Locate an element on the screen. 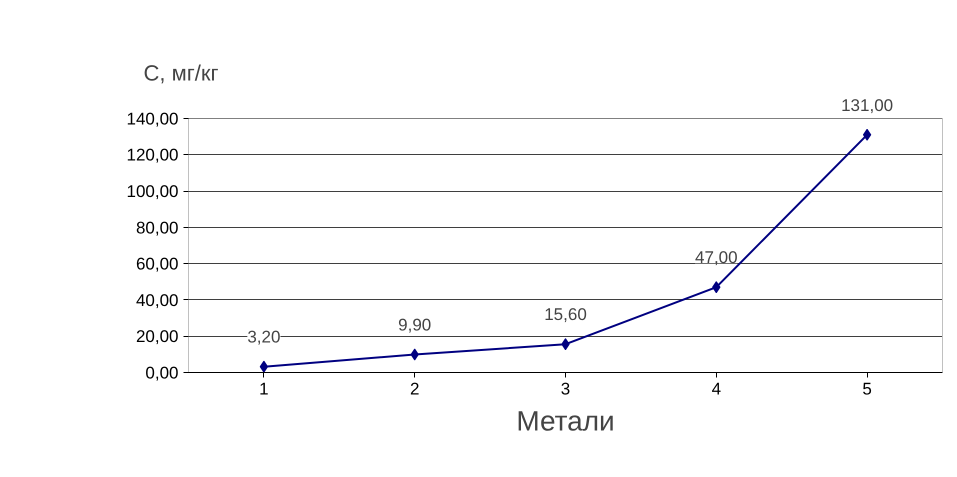  data-label: 47,00 is located at coordinates (716, 258).